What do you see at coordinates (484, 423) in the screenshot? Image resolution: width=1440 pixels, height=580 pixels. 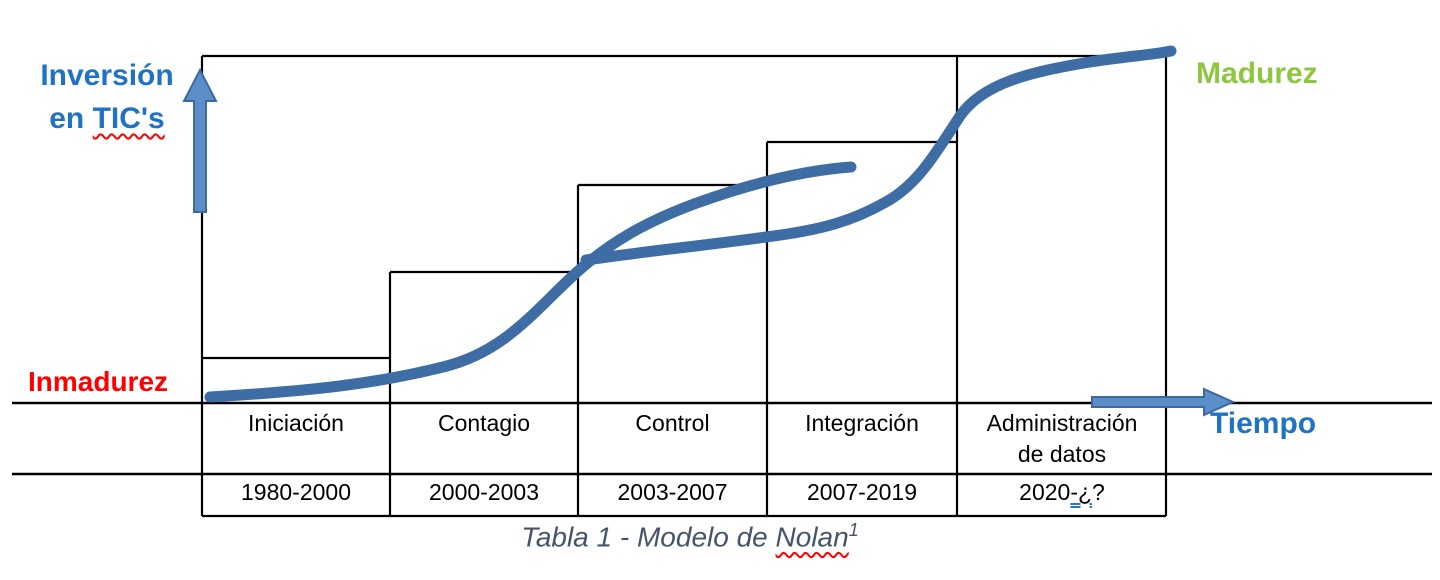 I see `stage-cell-contagio: Contagio` at bounding box center [484, 423].